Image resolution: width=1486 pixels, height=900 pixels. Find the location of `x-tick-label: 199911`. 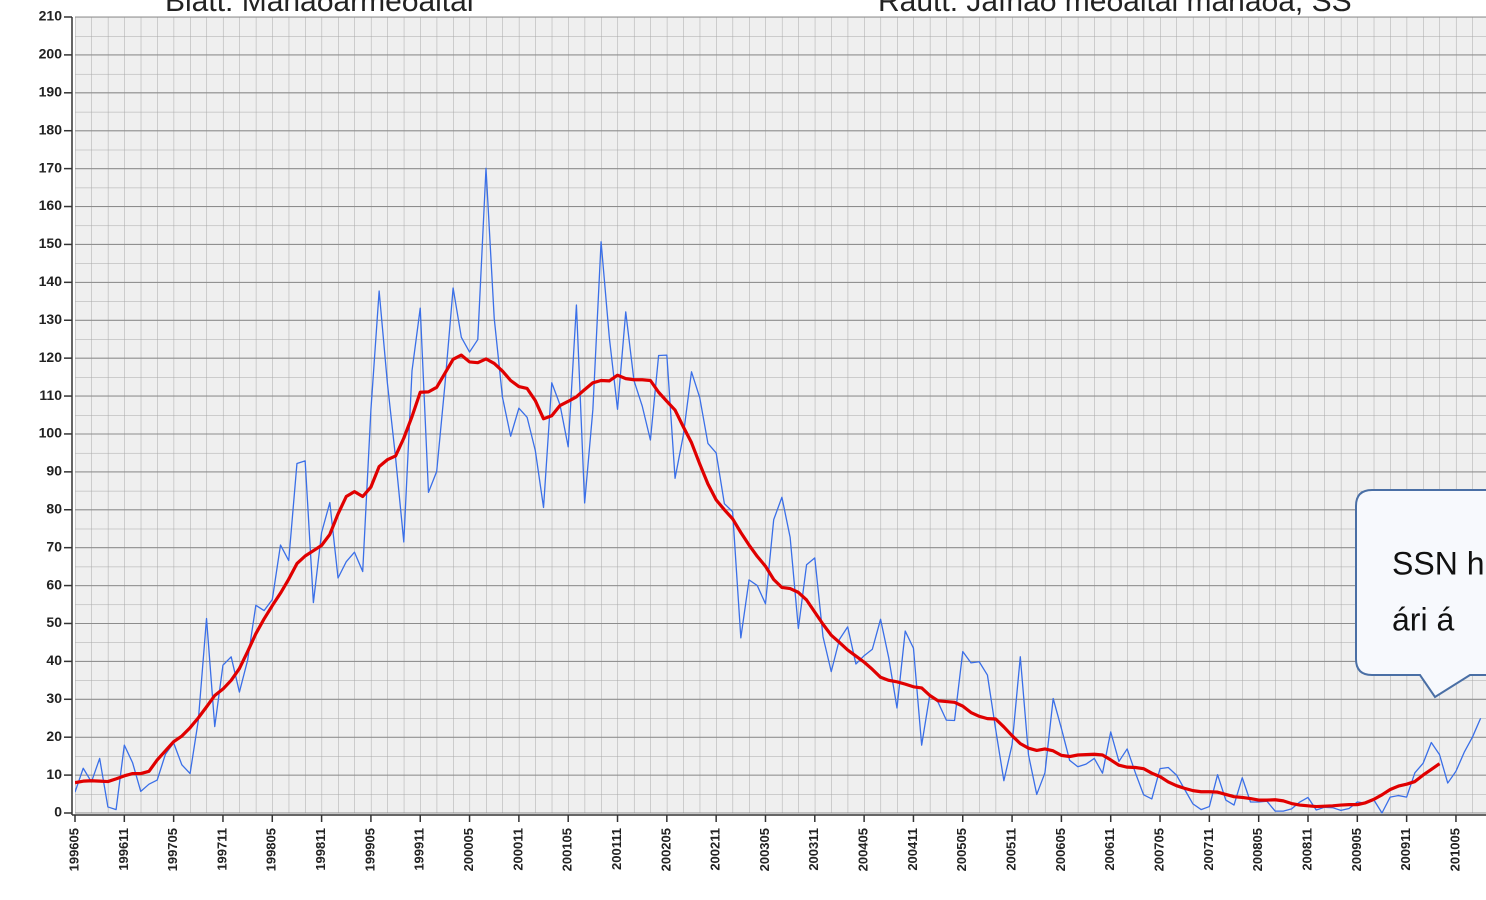

x-tick-label: 199911 is located at coordinates (419, 849).